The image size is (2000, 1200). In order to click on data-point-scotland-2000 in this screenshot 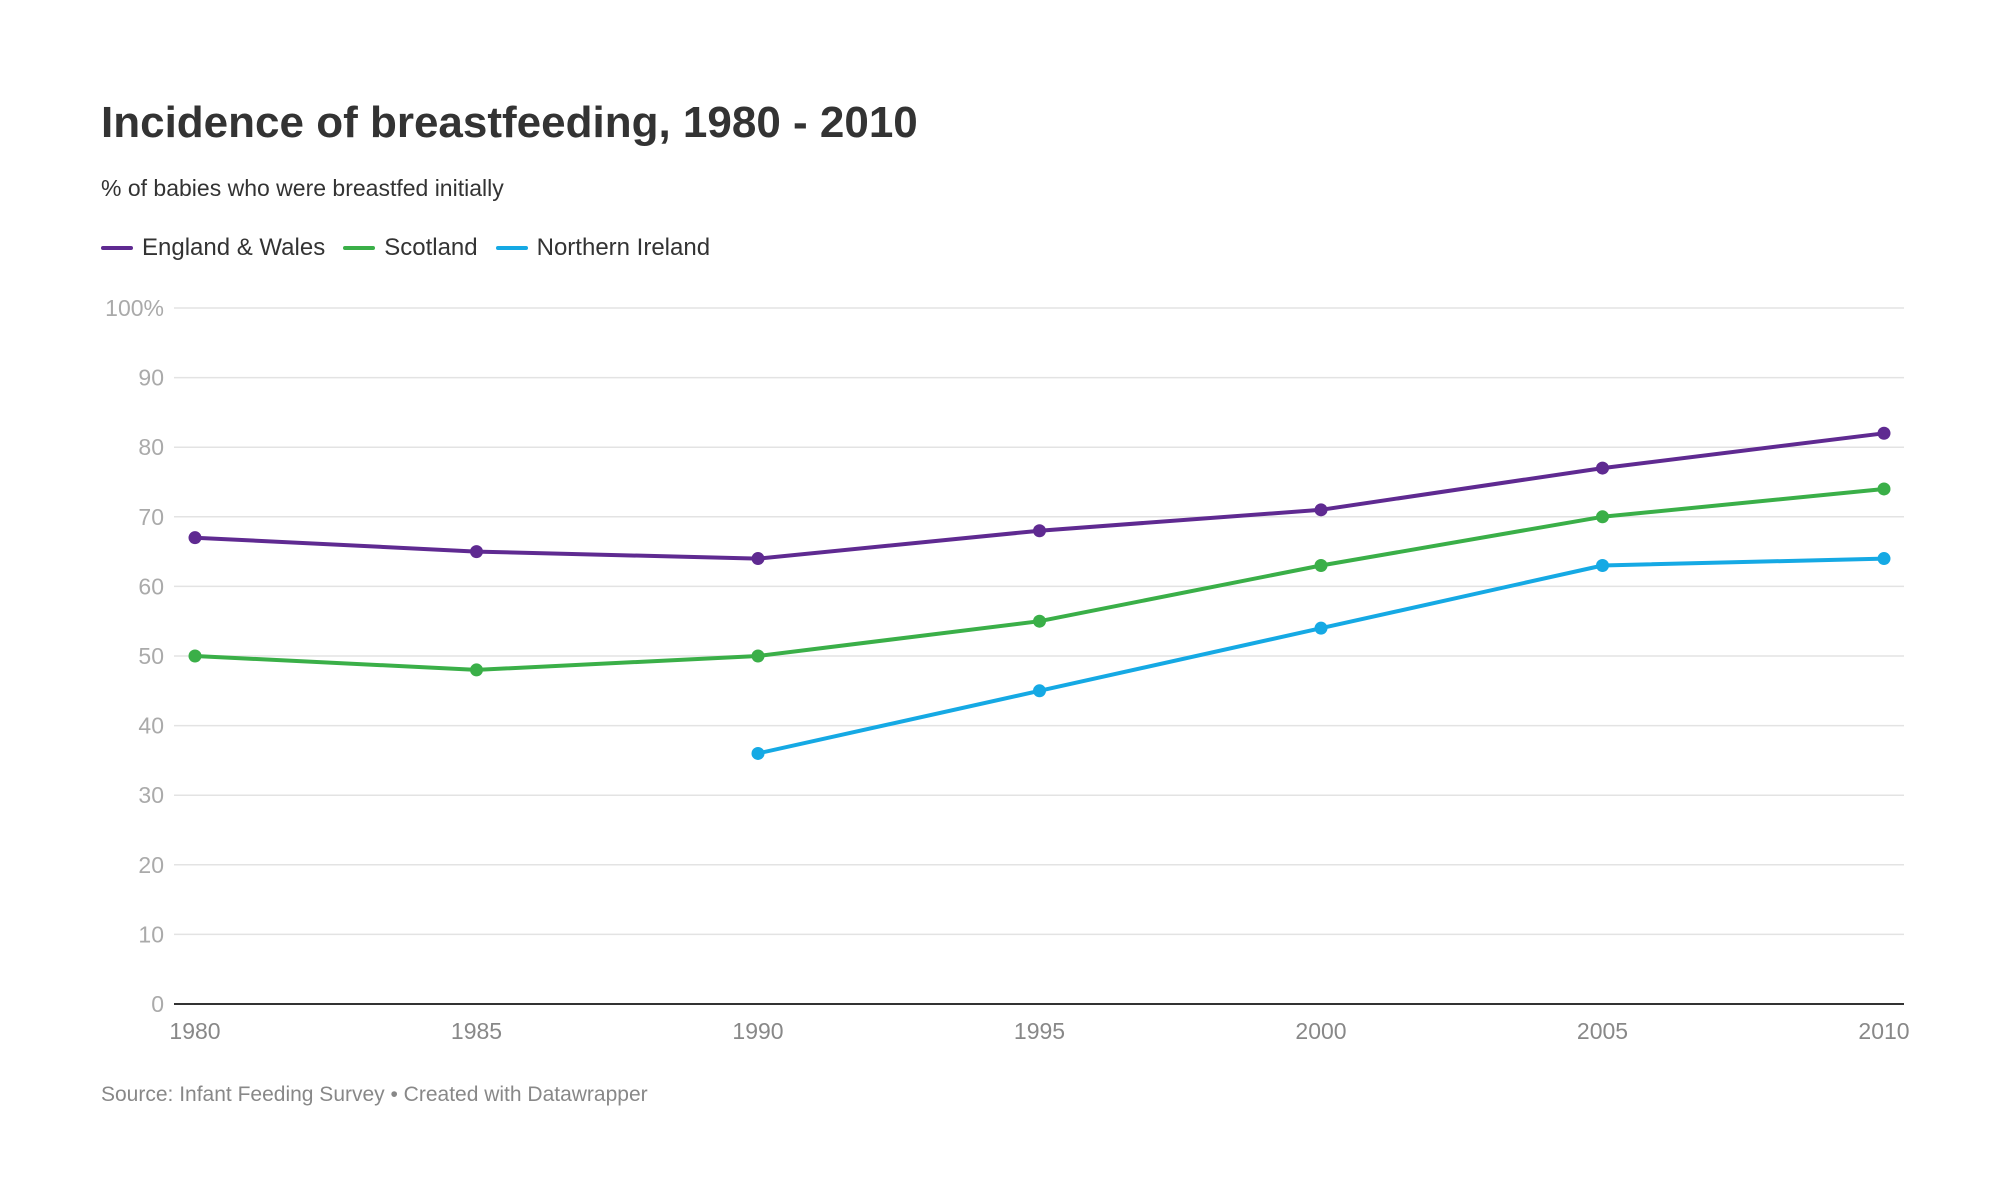, I will do `click(1321, 566)`.